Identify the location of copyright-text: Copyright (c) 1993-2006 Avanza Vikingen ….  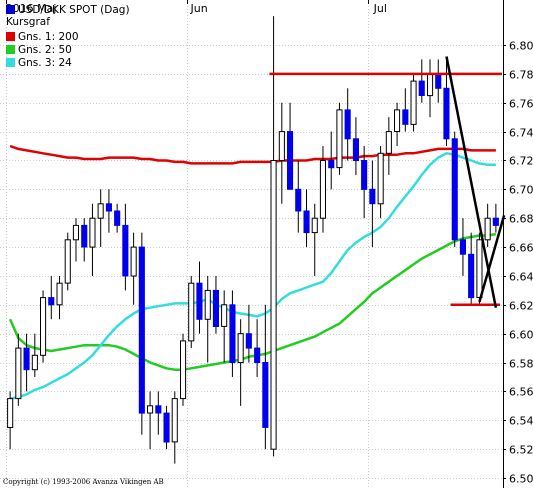
(83, 482).